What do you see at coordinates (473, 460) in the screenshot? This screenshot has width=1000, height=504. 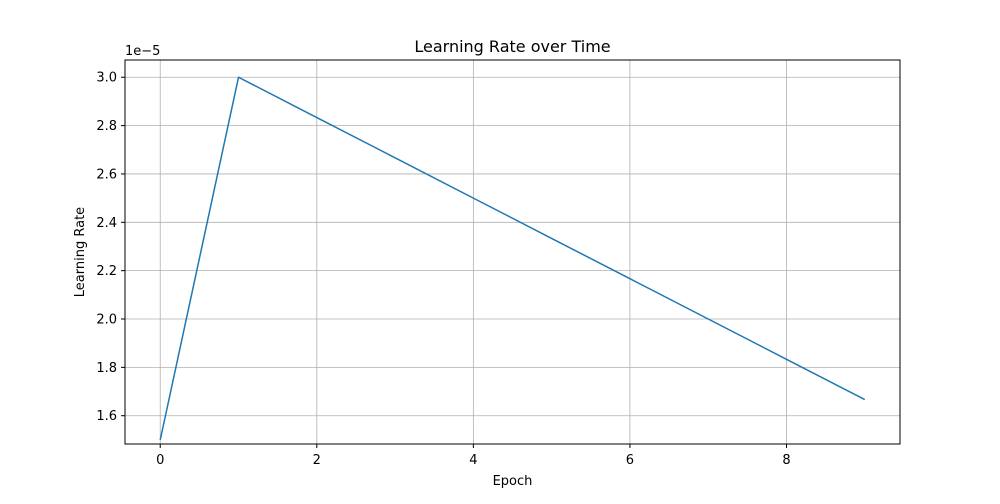 I see `x-tick-label: 4` at bounding box center [473, 460].